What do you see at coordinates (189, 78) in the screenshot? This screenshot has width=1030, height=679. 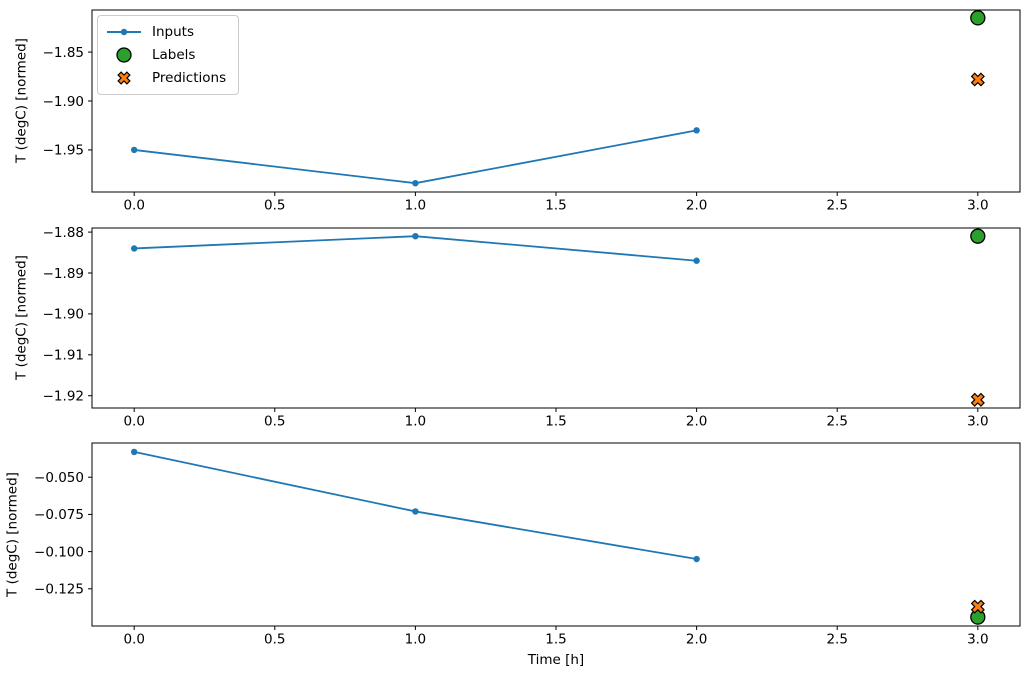 I see `legend-label-predictions: Predictions` at bounding box center [189, 78].